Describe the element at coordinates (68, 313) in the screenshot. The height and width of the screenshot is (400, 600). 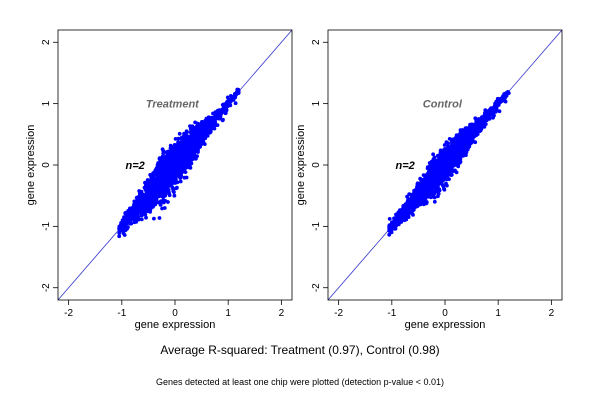
I see `x-tick-label: -2` at that location.